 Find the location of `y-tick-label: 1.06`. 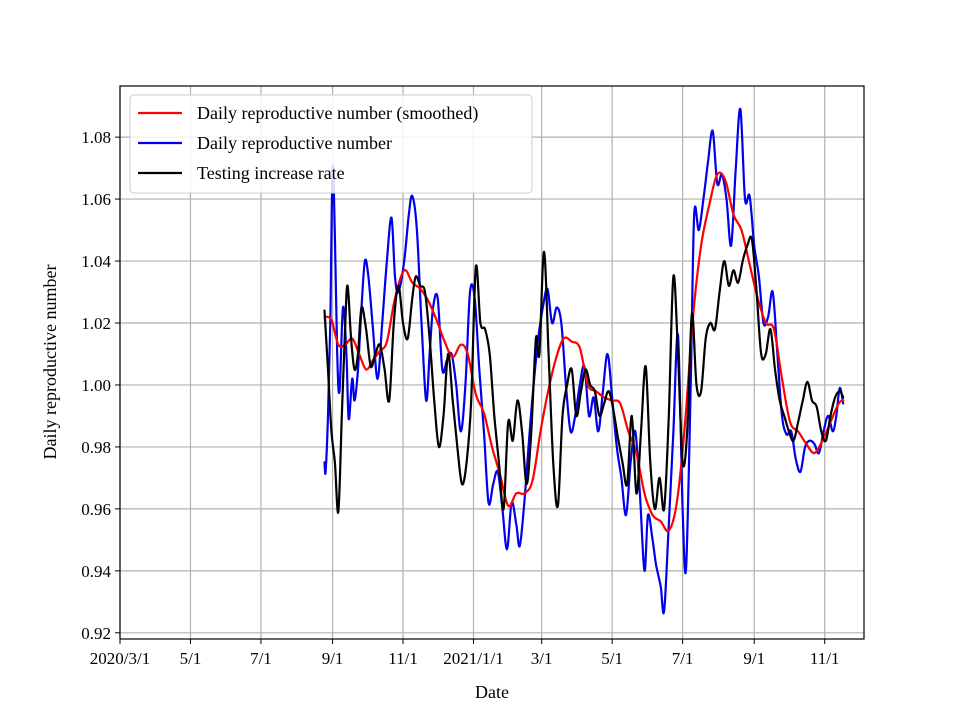

y-tick-label: 1.06 is located at coordinates (96, 199).